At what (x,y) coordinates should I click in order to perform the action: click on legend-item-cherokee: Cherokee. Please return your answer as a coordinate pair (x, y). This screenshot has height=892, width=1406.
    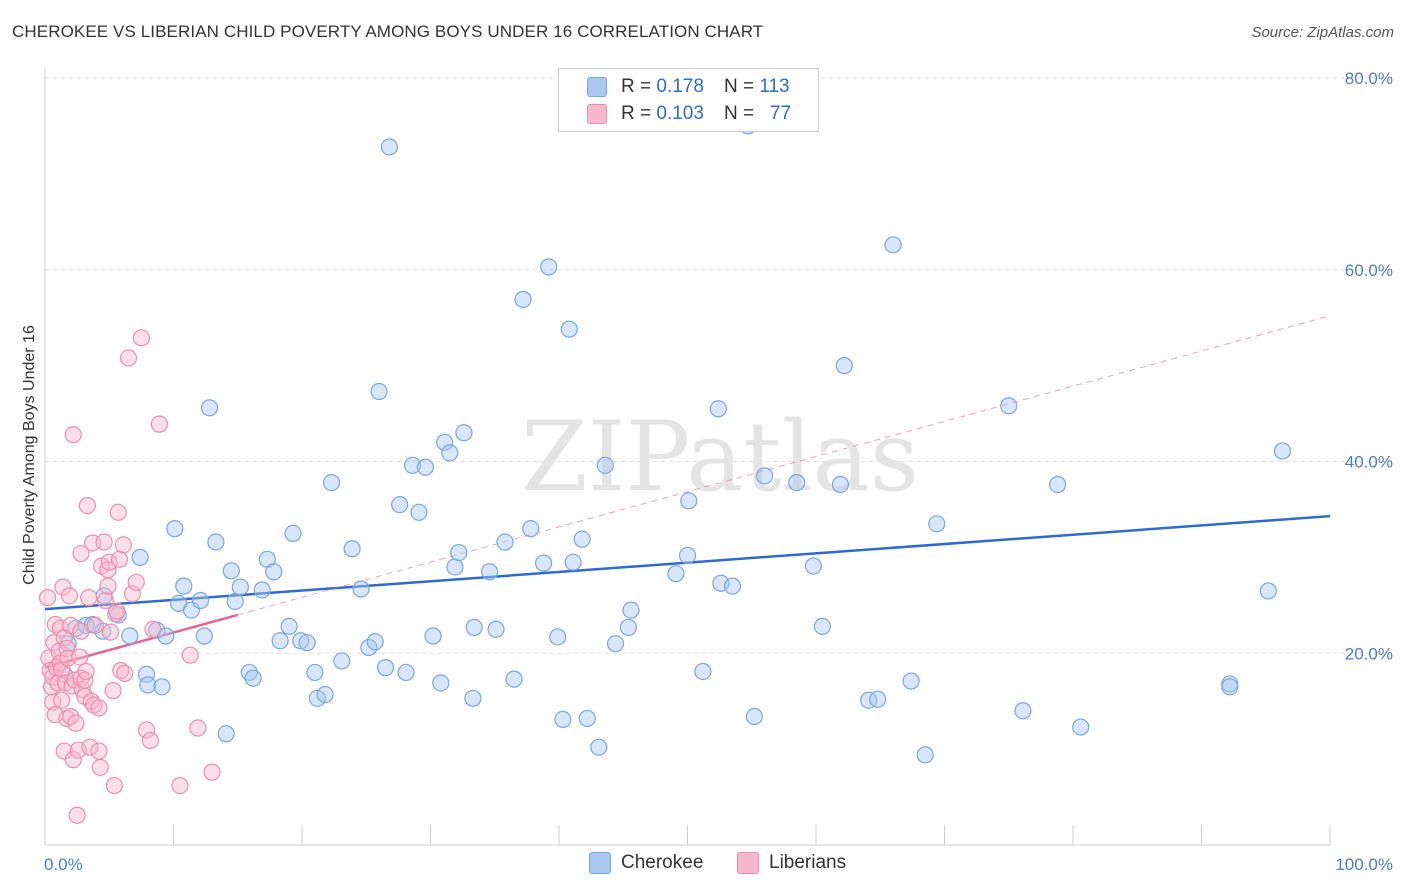
    Looking at the image, I should click on (646, 863).